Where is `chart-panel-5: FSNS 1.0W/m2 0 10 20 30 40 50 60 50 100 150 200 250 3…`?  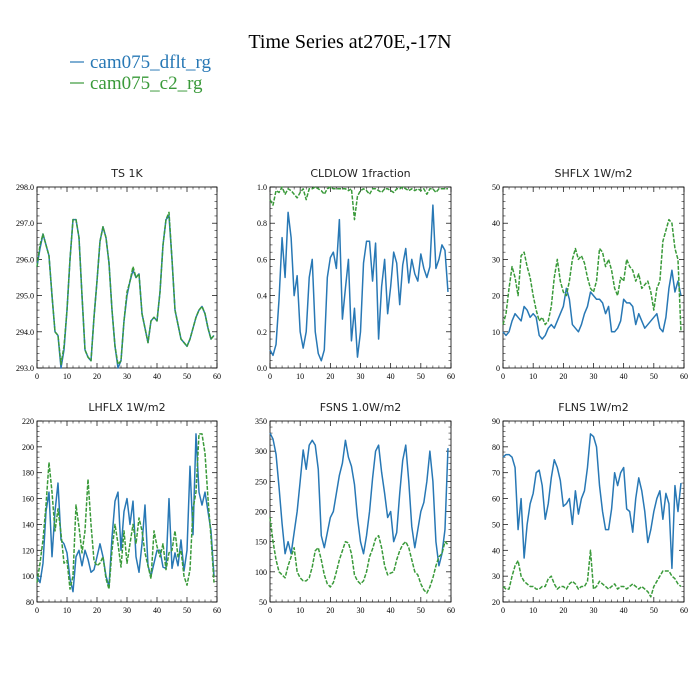
chart-panel-5: FSNS 1.0W/m2 0 10 20 30 40 50 60 50 100 150 200 250 3… is located at coordinates (355, 508).